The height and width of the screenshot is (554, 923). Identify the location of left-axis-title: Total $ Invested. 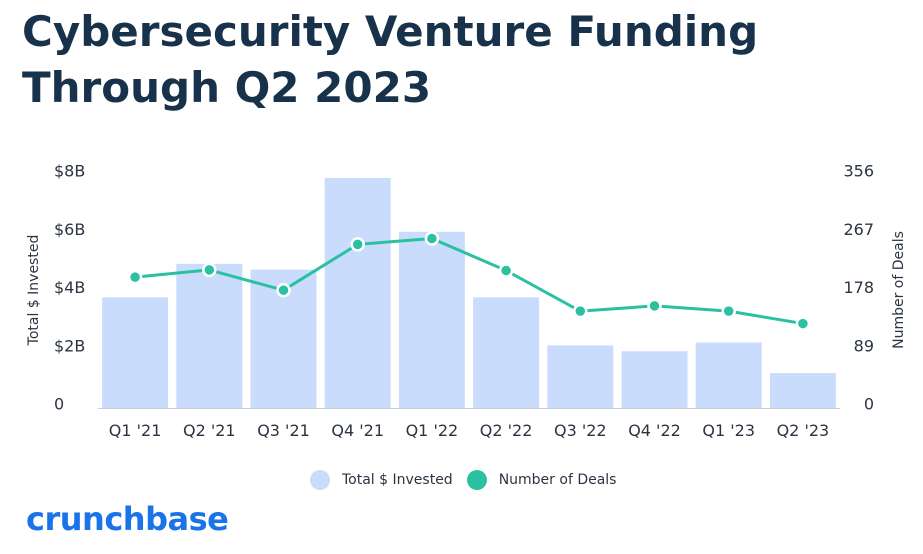
(34, 291).